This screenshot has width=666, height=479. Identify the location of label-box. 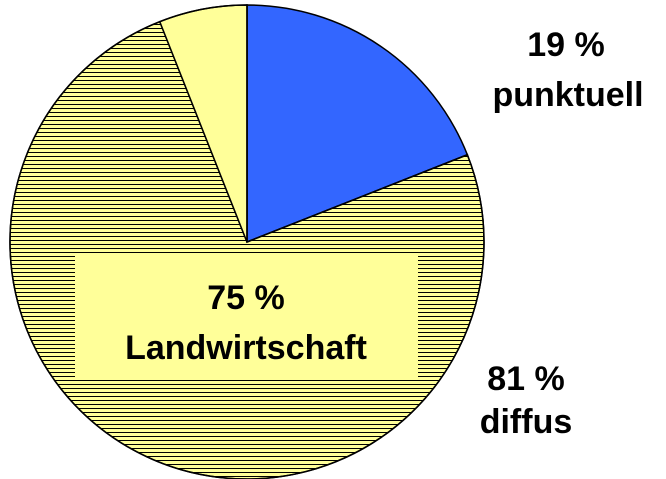
(246, 316).